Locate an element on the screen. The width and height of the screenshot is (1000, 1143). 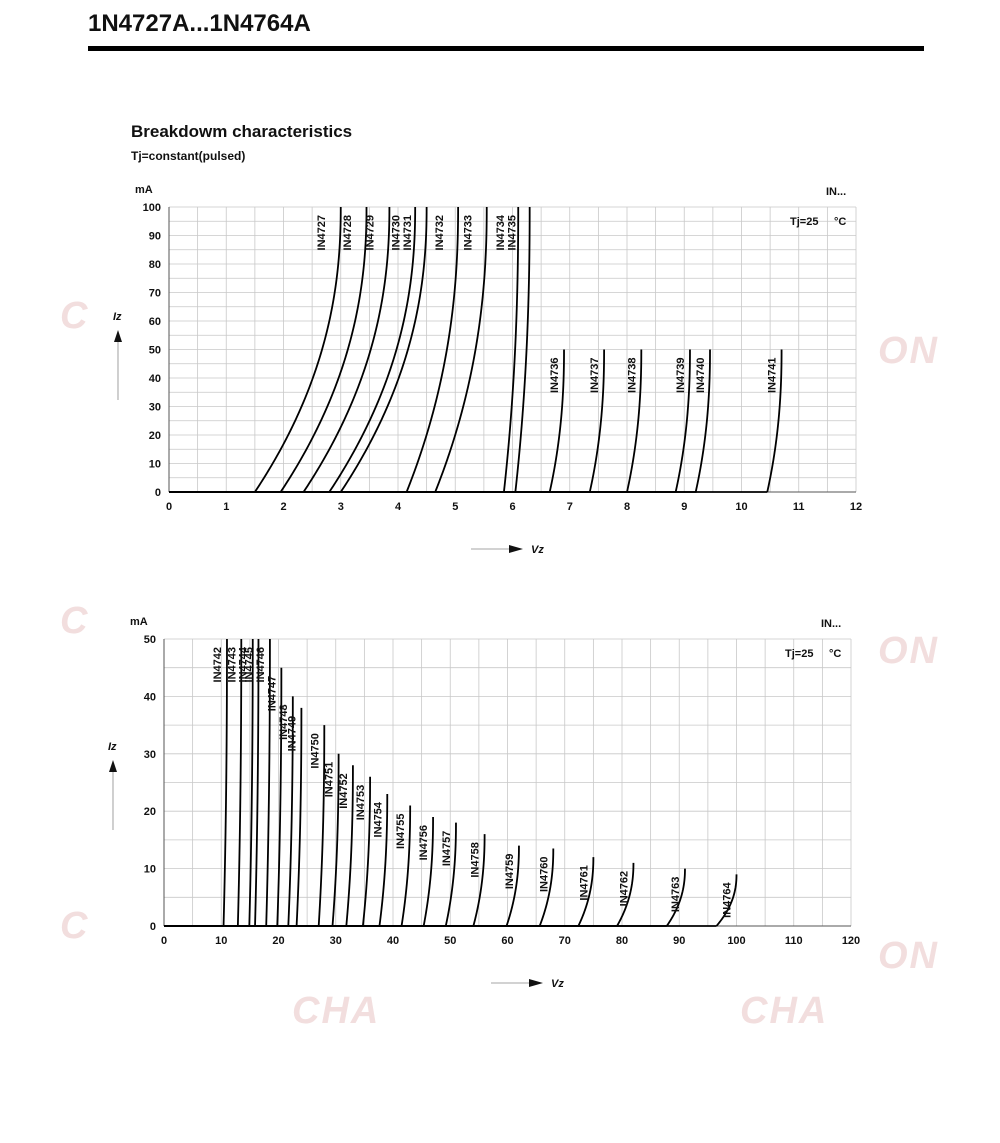
series-curve-in4742 is located at coordinates (196, 783).